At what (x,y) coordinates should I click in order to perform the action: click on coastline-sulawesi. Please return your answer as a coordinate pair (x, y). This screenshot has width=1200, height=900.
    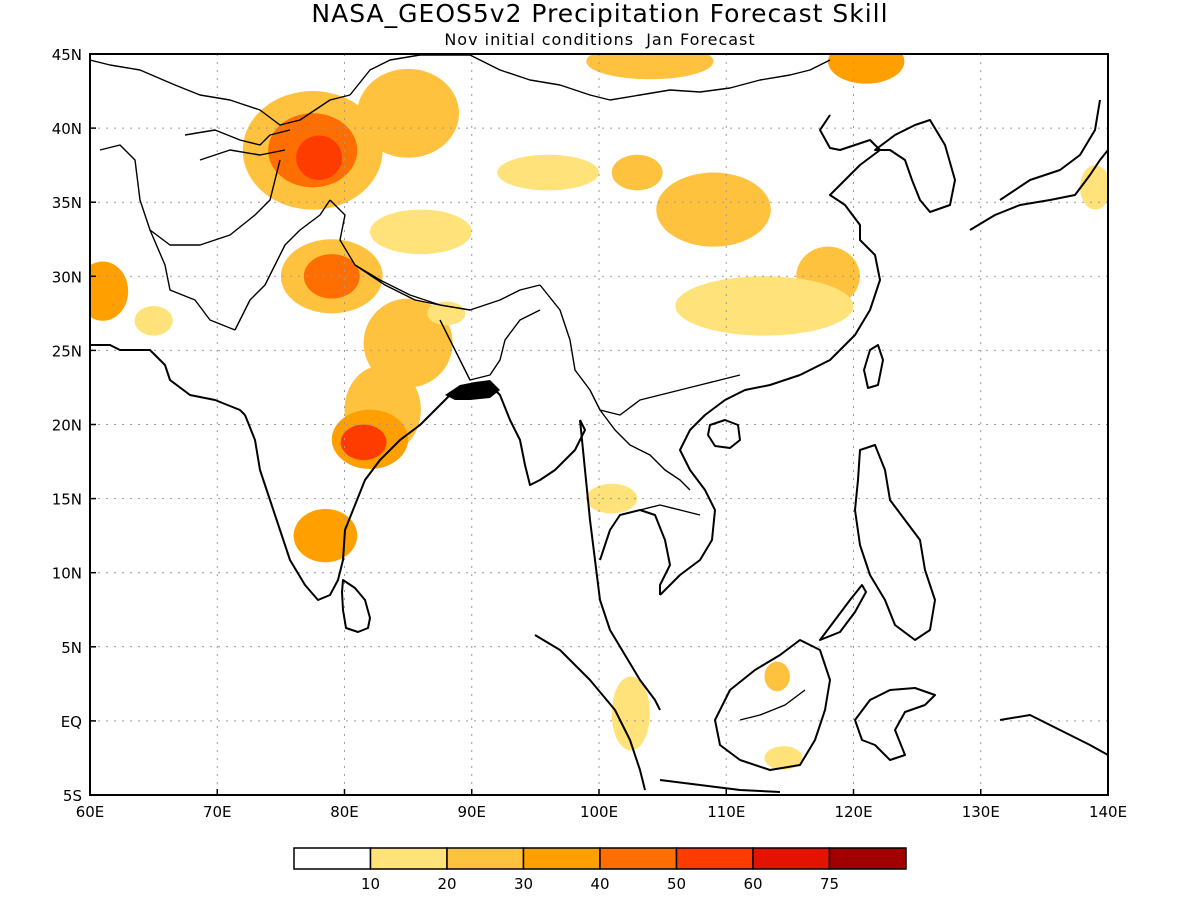
    Looking at the image, I should click on (895, 724).